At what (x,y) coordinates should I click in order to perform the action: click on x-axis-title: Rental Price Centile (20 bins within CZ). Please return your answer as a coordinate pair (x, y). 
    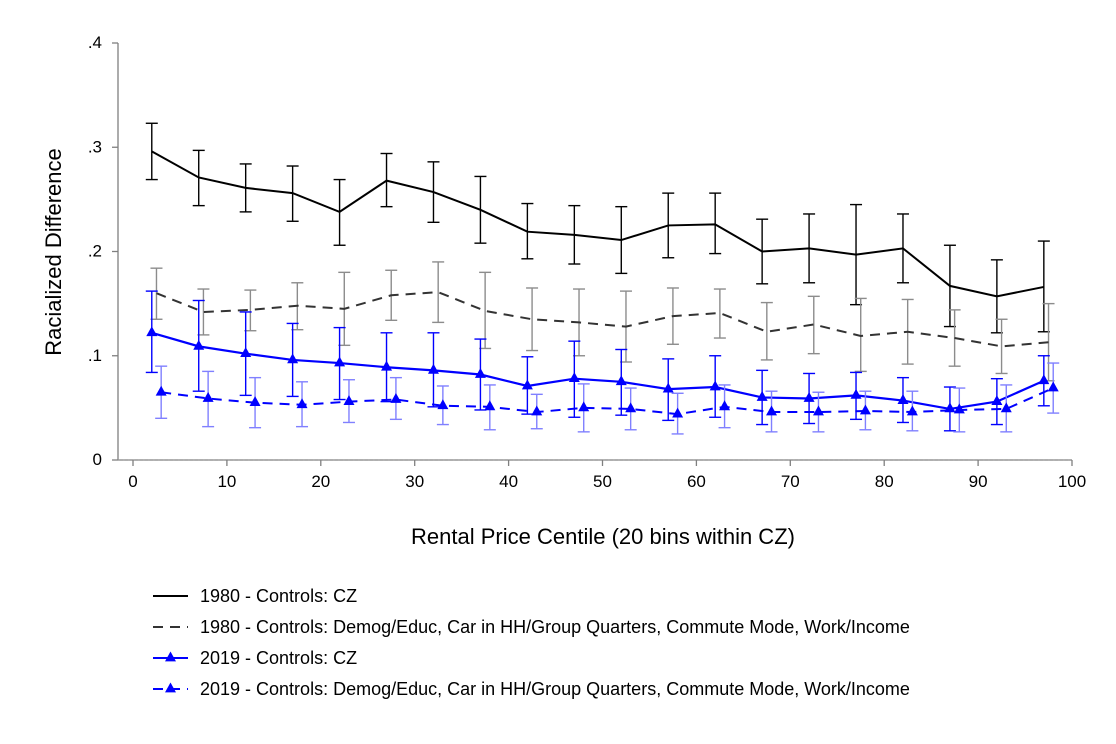
    Looking at the image, I should click on (603, 536).